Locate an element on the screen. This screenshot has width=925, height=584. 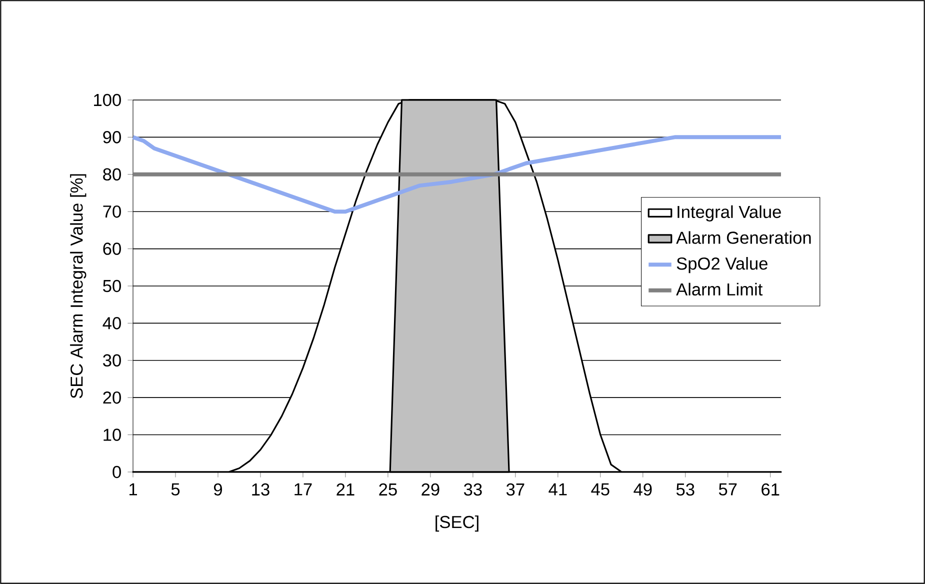
x-tick-label: 41 is located at coordinates (557, 489).